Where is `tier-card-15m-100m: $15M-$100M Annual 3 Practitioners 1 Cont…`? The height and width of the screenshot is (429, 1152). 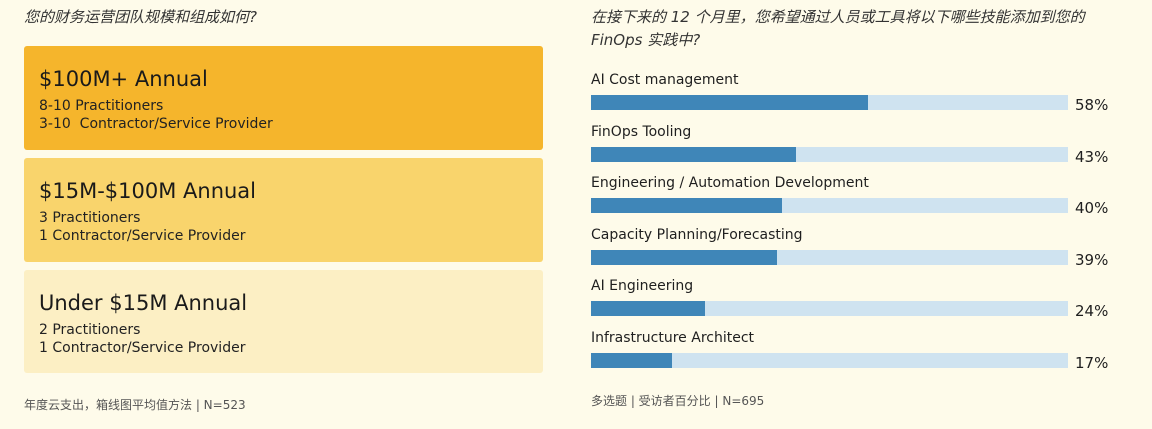 tier-card-15m-100m: $15M-$100M Annual 3 Practitioners 1 Cont… is located at coordinates (283, 210).